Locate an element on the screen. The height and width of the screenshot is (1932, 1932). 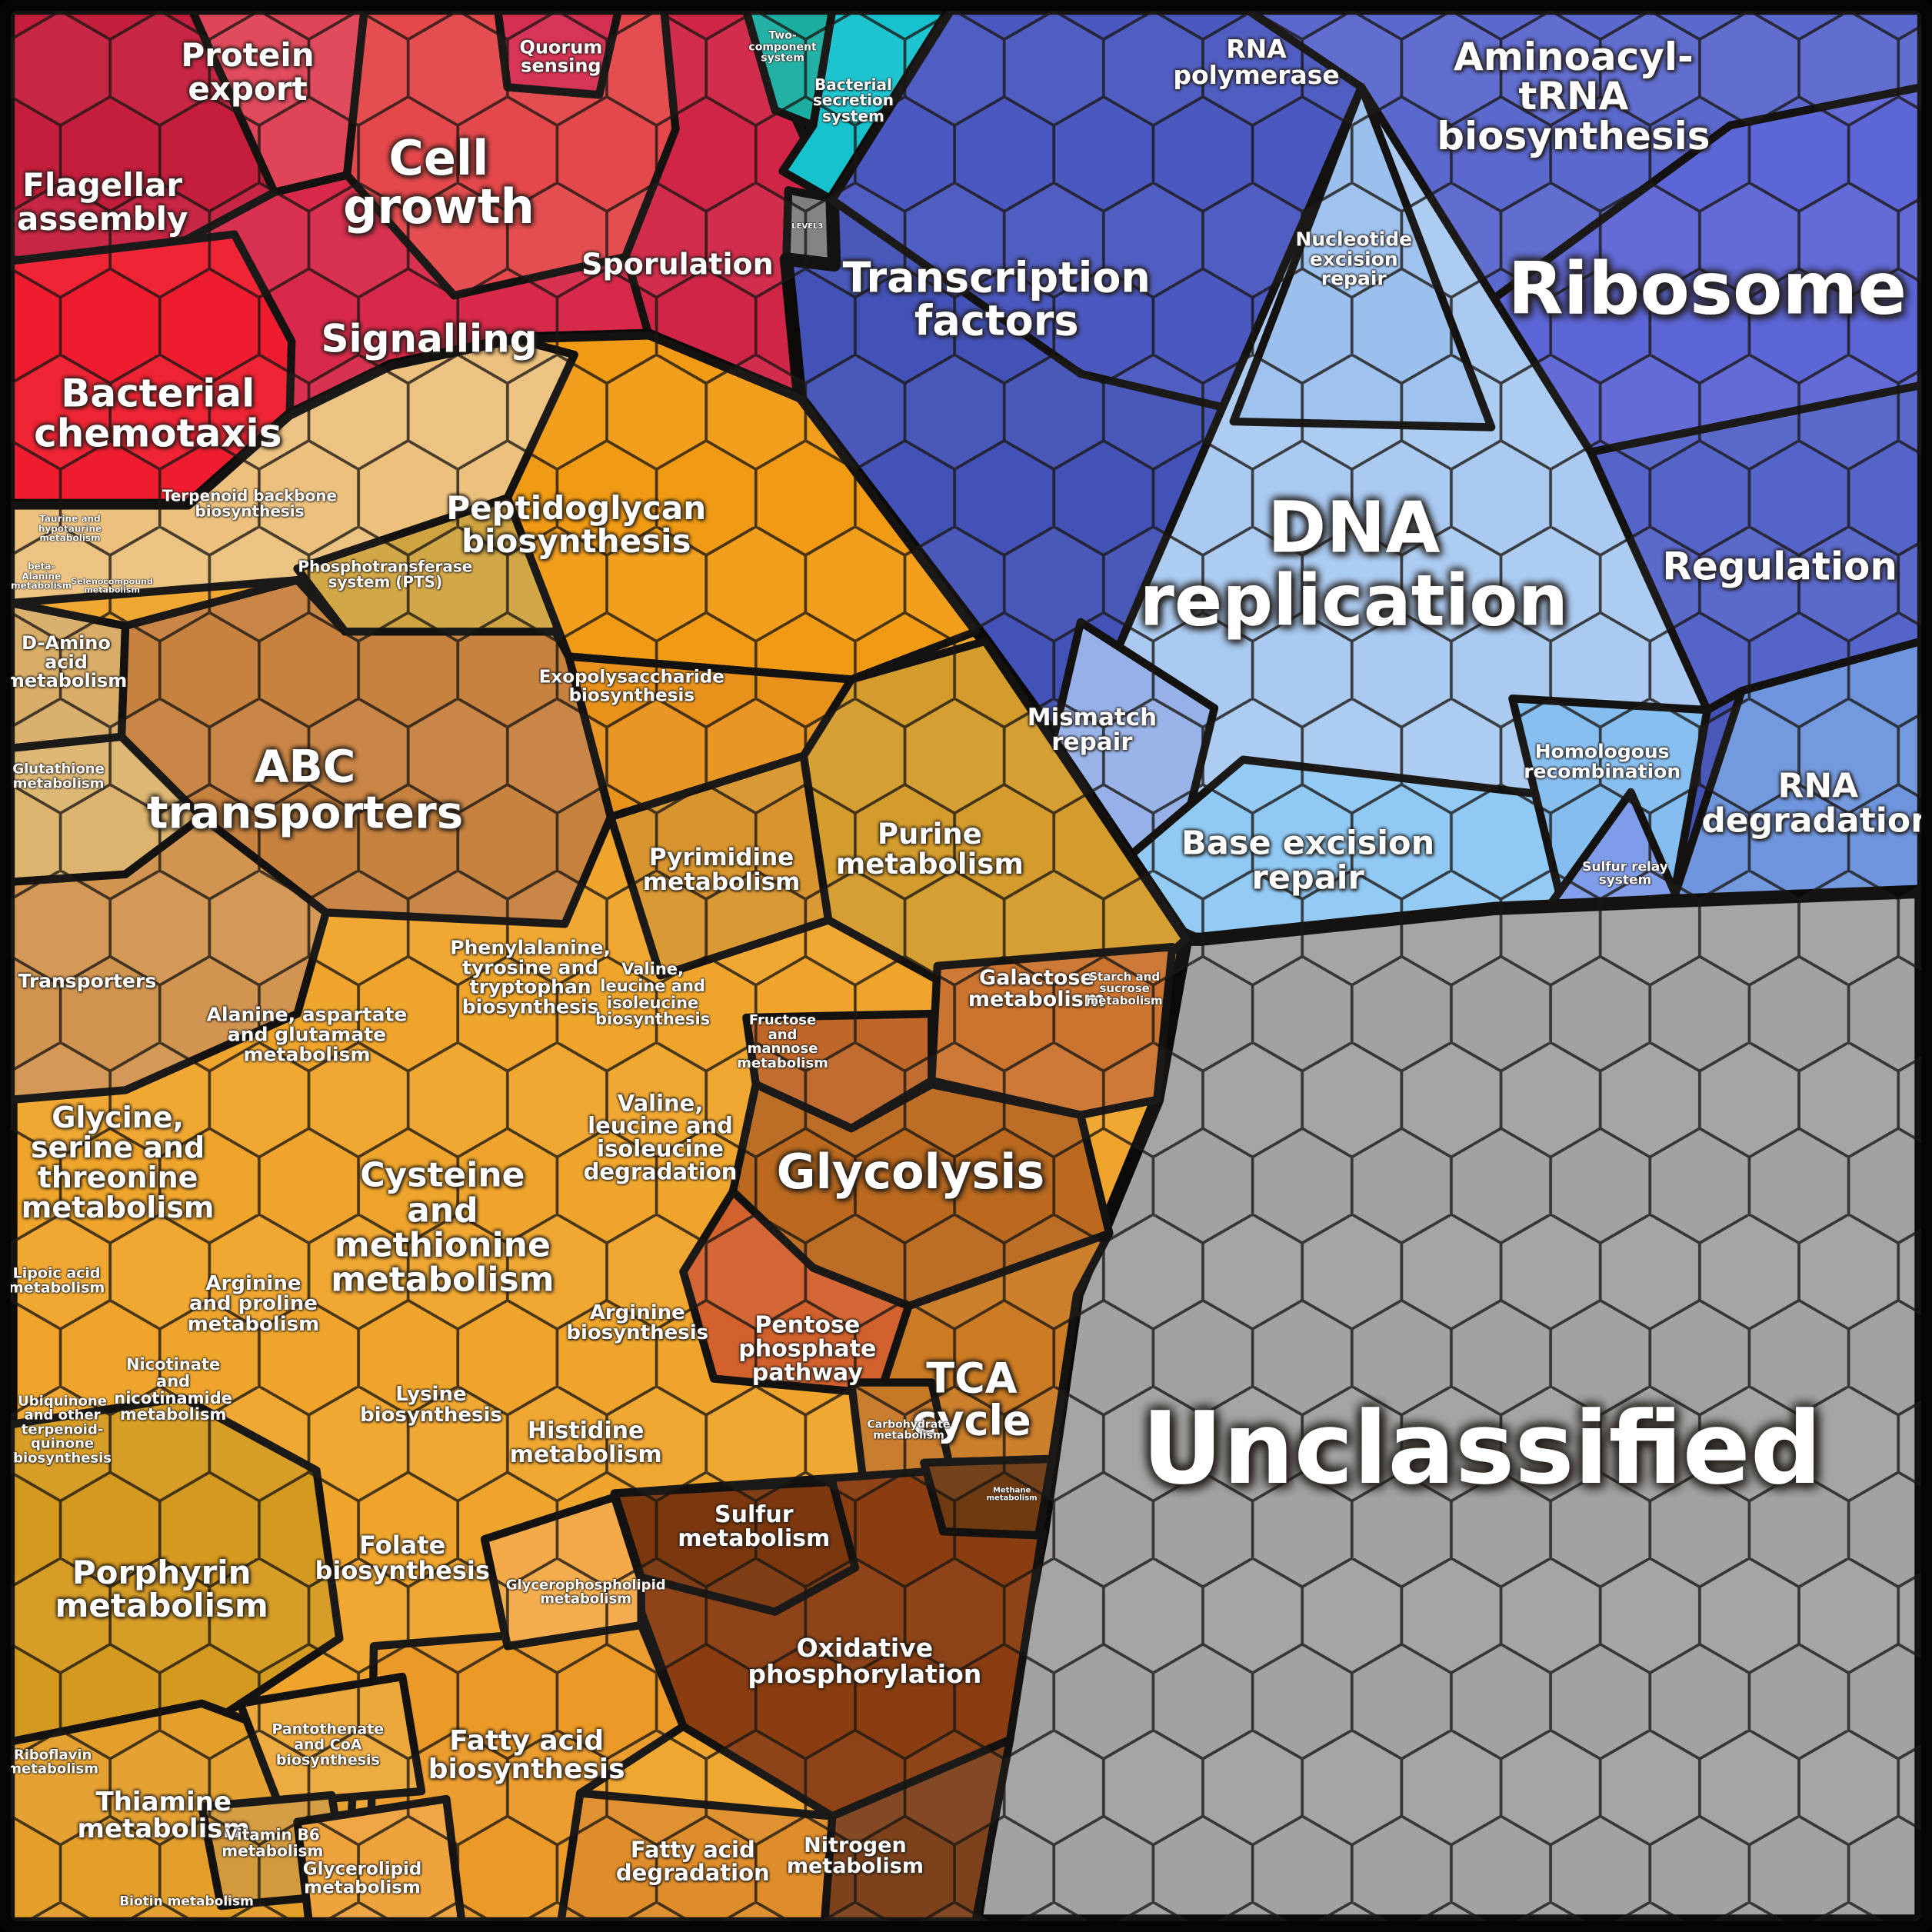
fatty-acid-degradation-region is located at coordinates (697, 1855).